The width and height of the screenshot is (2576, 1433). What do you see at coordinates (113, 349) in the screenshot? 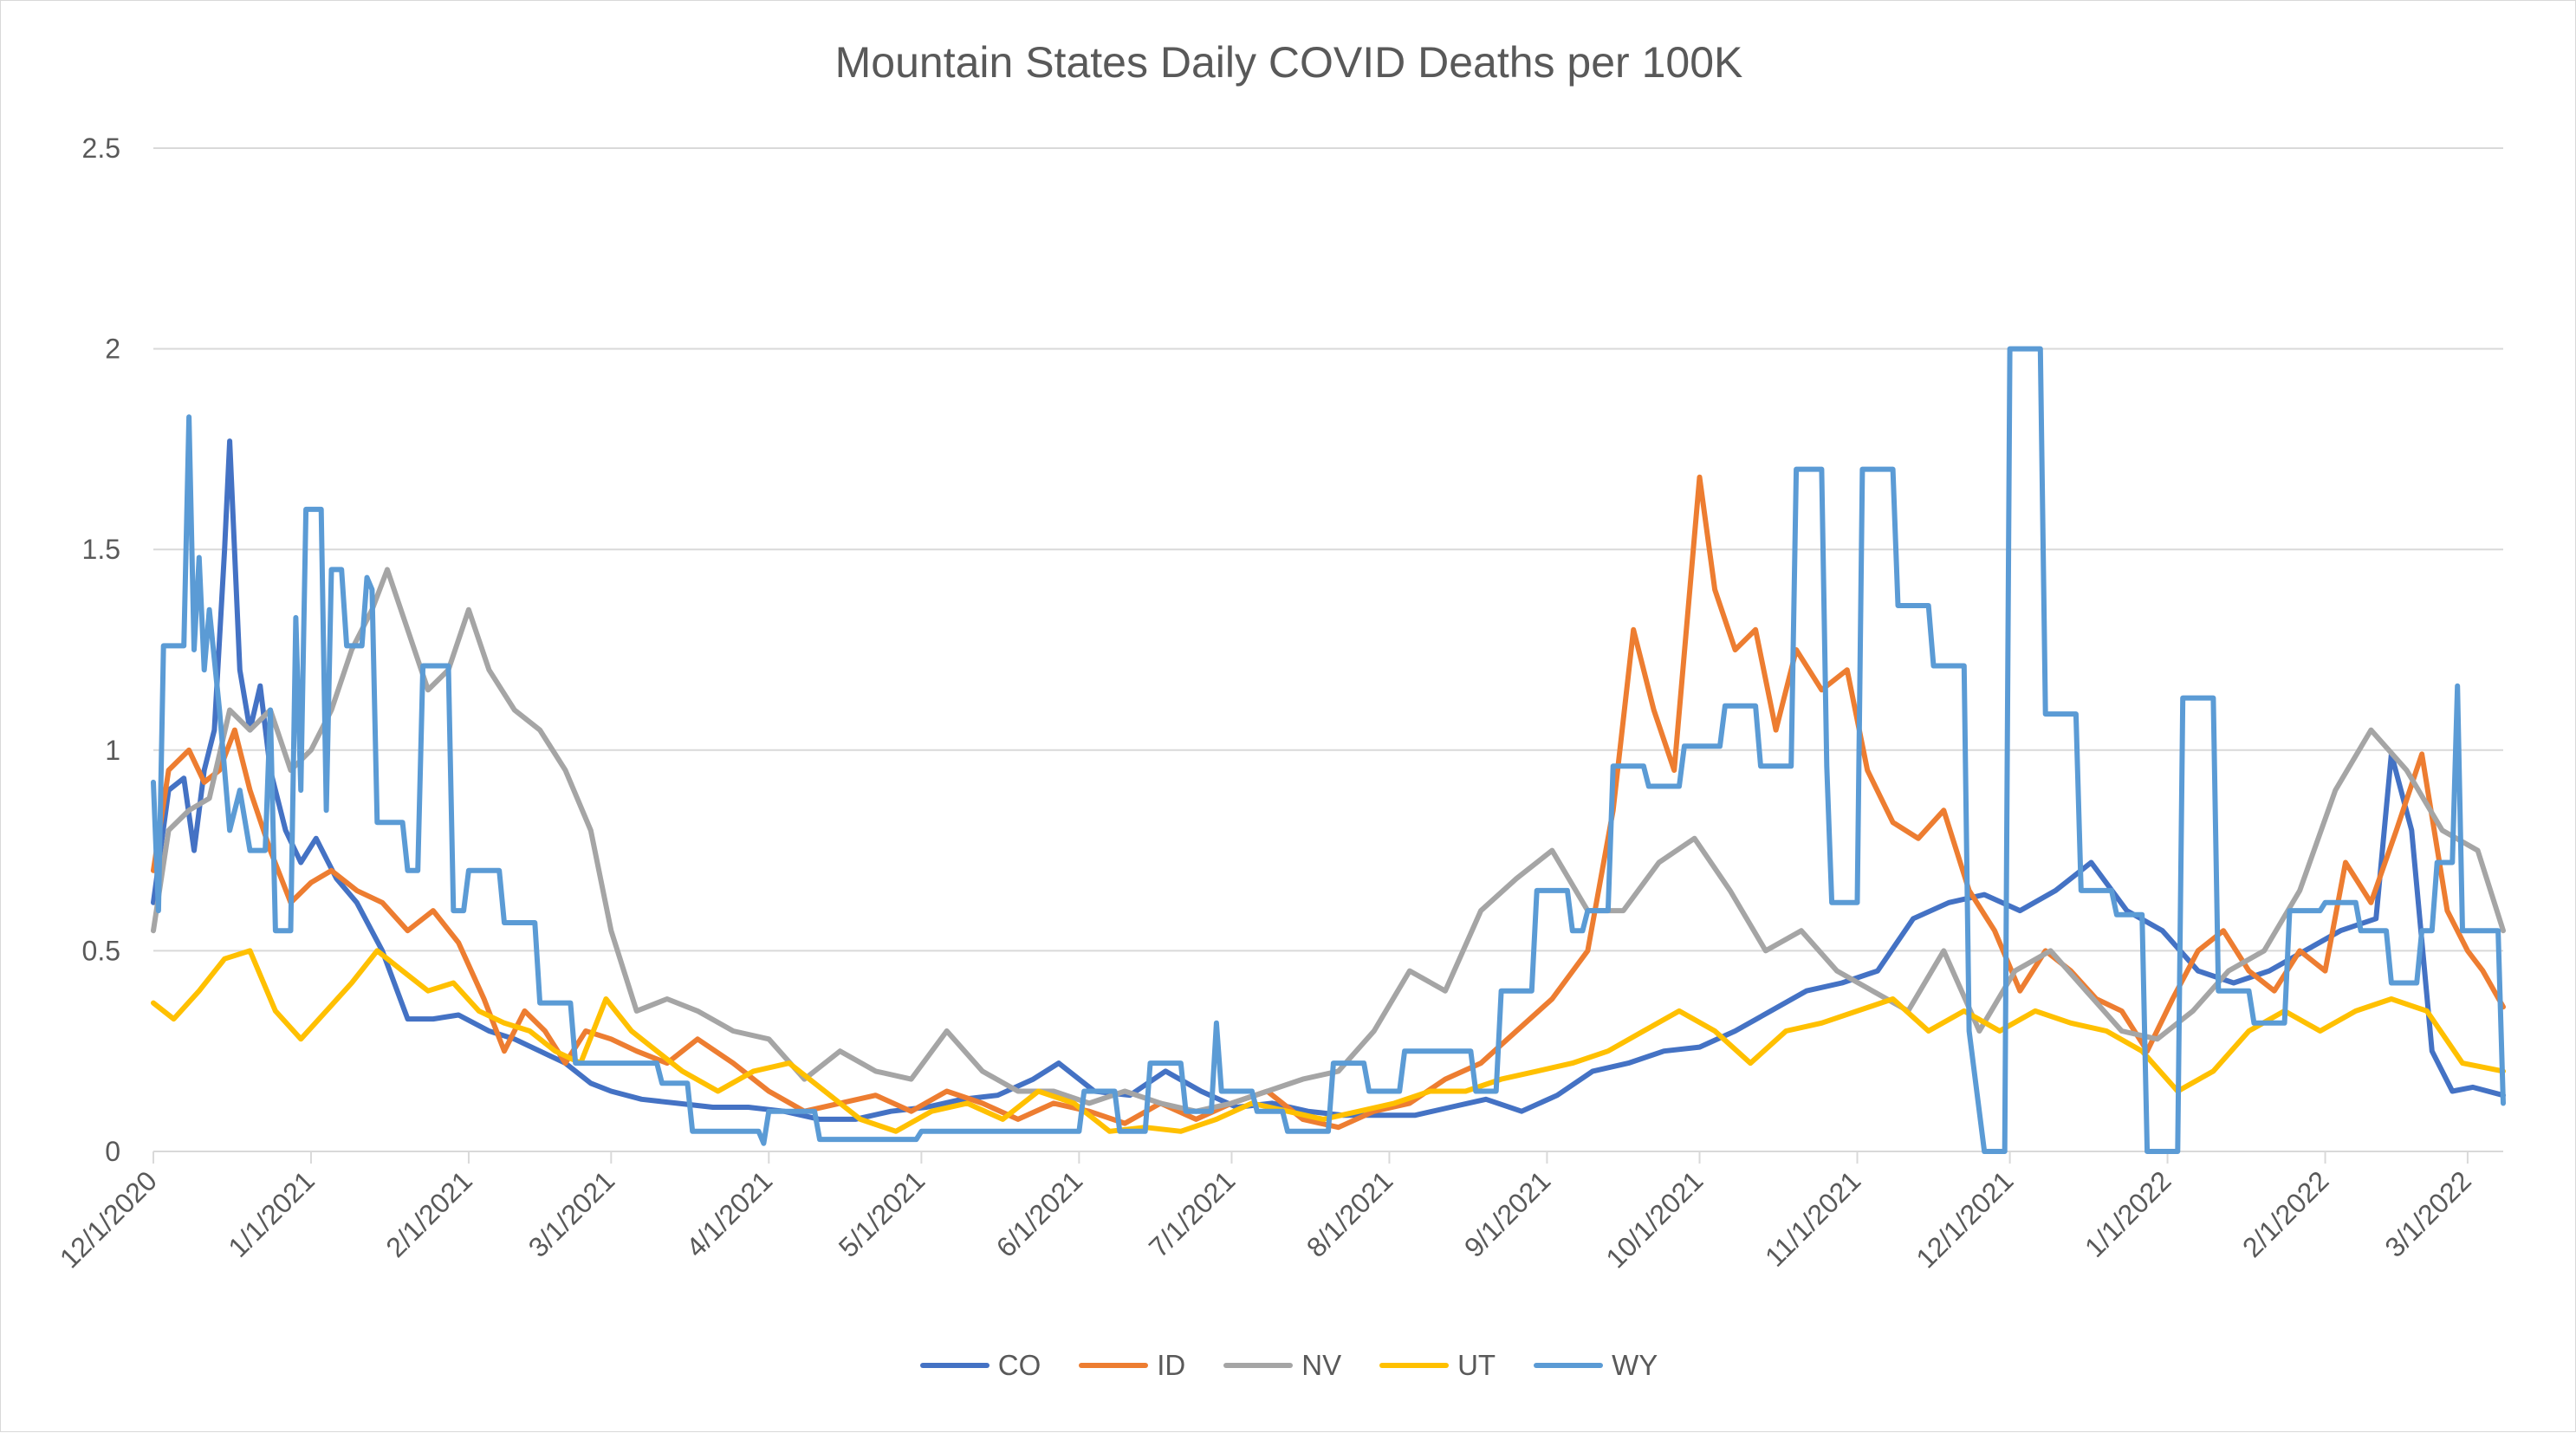
I see `y-tick-label: 2` at bounding box center [113, 349].